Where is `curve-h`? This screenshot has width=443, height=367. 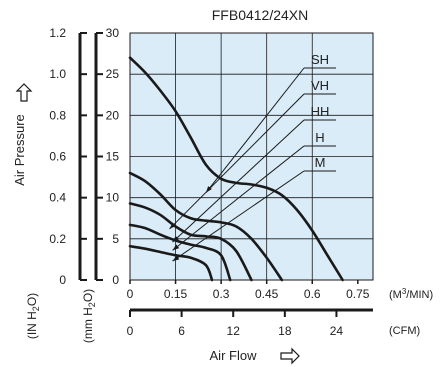
curve-h is located at coordinates (180, 252).